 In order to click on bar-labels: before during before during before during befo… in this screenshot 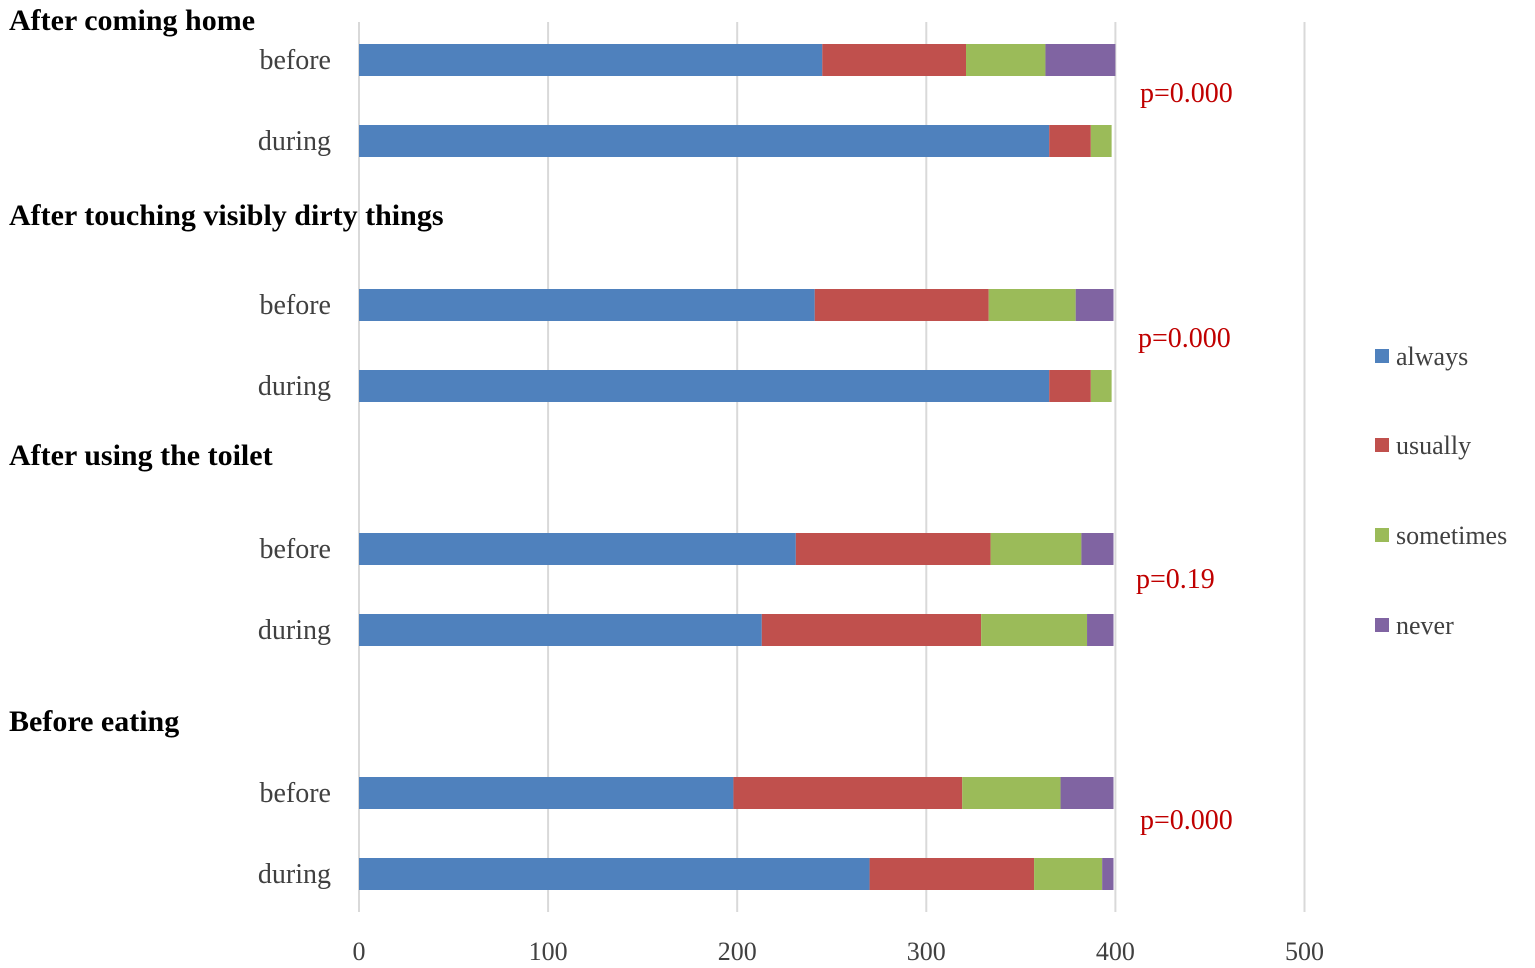, I will do `click(294, 467)`.